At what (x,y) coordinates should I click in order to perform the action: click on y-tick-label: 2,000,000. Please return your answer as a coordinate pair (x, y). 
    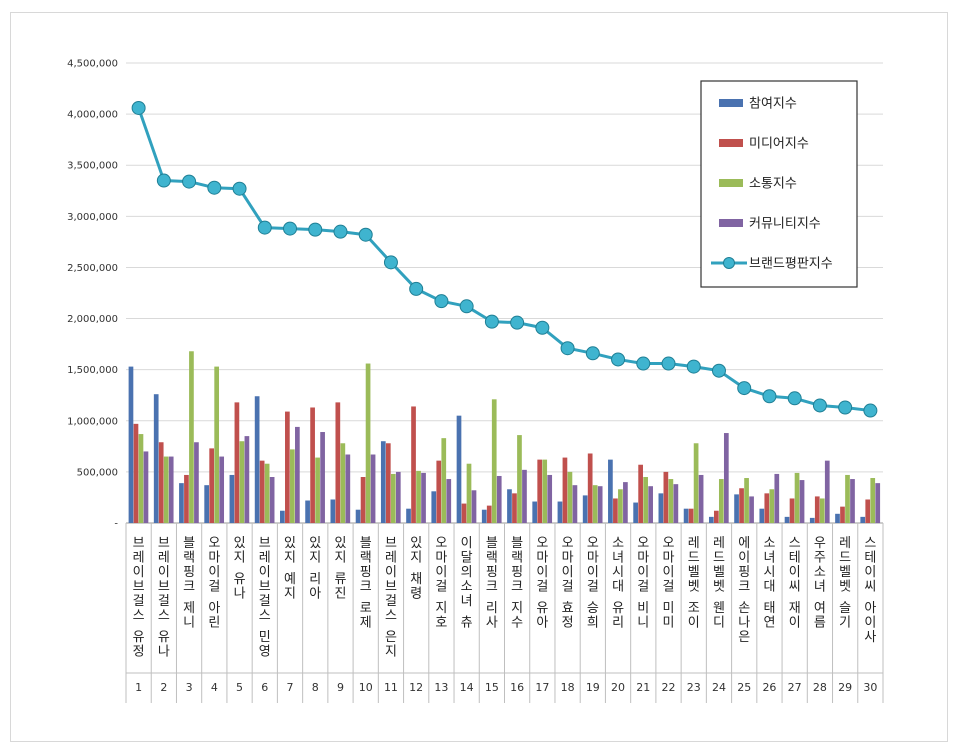
    Looking at the image, I should click on (92, 319).